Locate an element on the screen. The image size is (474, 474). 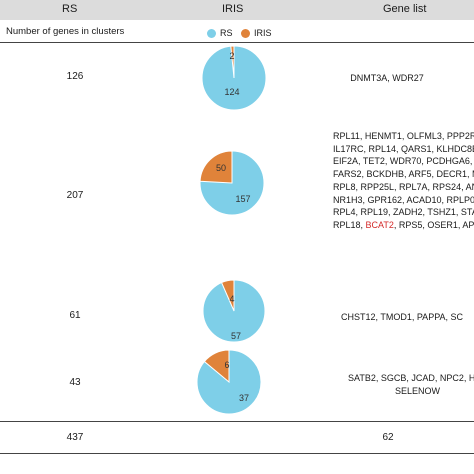
pie-label-rs: 37 is located at coordinates (244, 398).